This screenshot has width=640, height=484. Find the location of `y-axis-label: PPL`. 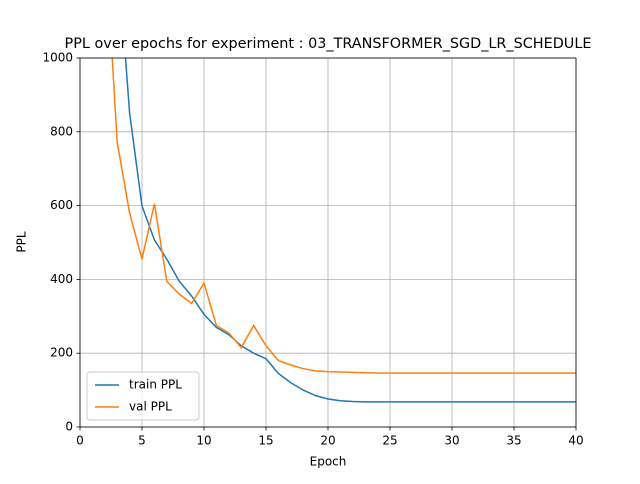

y-axis-label: PPL is located at coordinates (22, 241).